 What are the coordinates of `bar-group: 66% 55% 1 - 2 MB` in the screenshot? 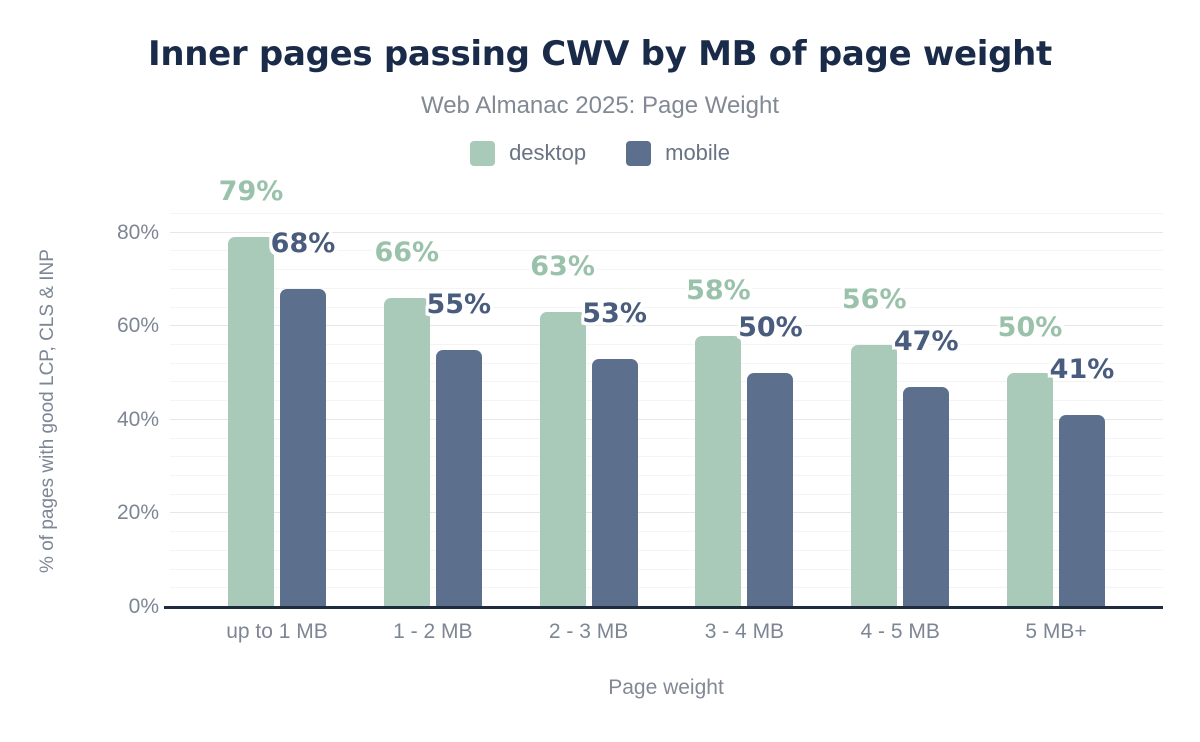 It's located at (433, 428).